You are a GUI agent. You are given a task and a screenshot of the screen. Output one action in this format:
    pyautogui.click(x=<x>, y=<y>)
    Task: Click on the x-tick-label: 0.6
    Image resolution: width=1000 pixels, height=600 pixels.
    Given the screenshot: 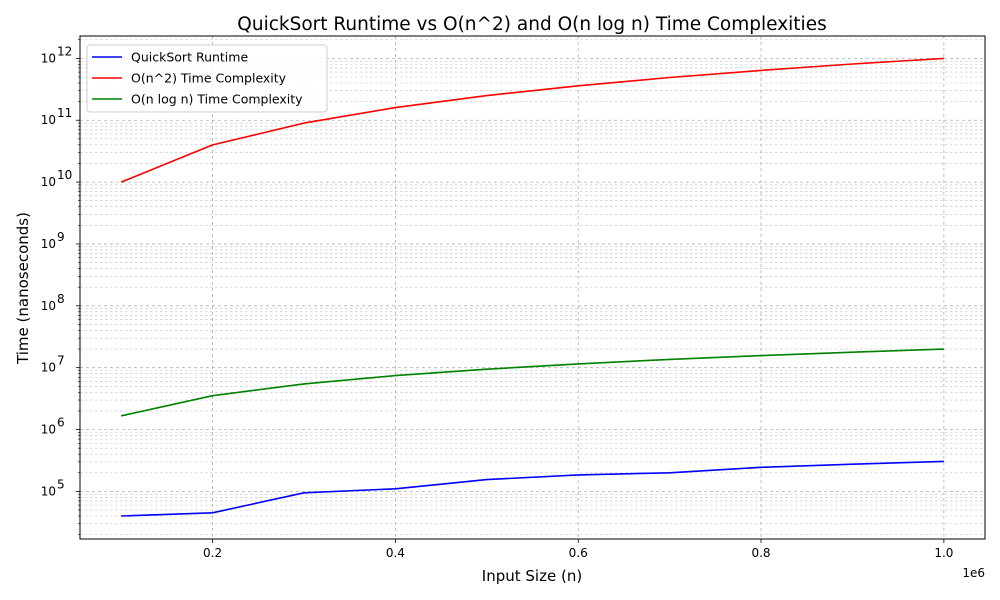 What is the action you would take?
    pyautogui.click(x=578, y=553)
    